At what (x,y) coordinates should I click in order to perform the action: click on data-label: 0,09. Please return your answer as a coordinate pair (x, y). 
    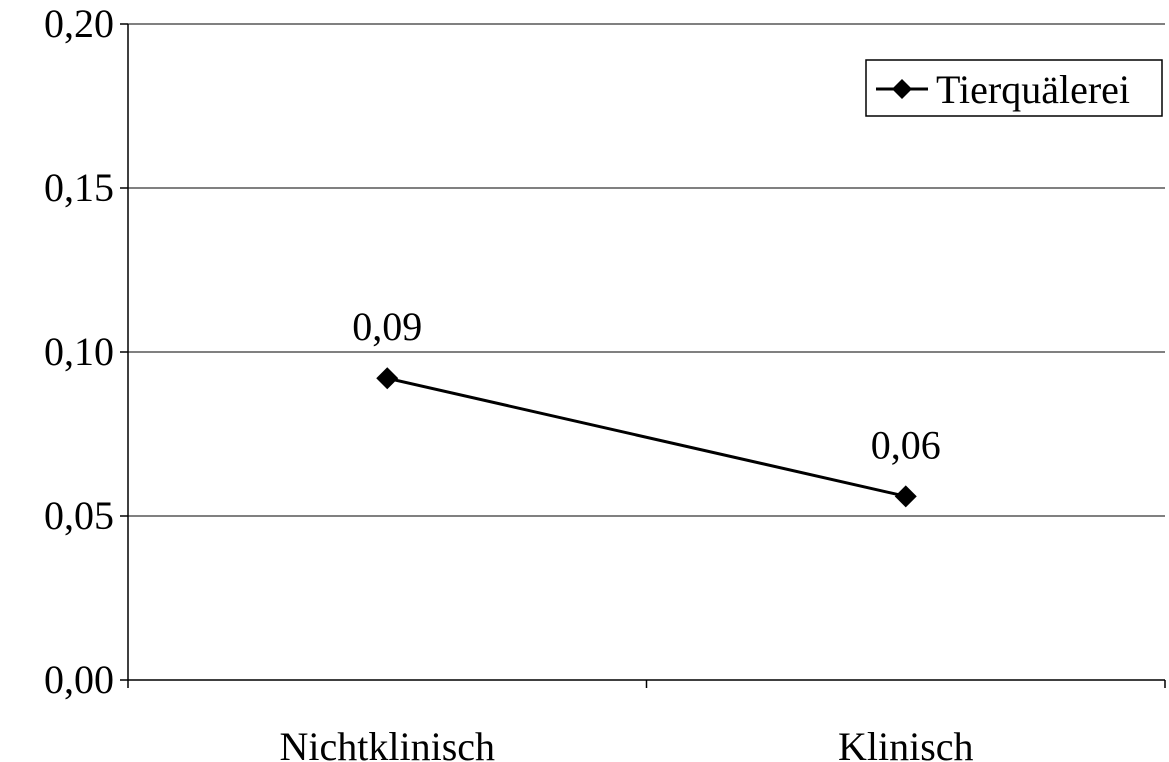
    Looking at the image, I should click on (387, 326).